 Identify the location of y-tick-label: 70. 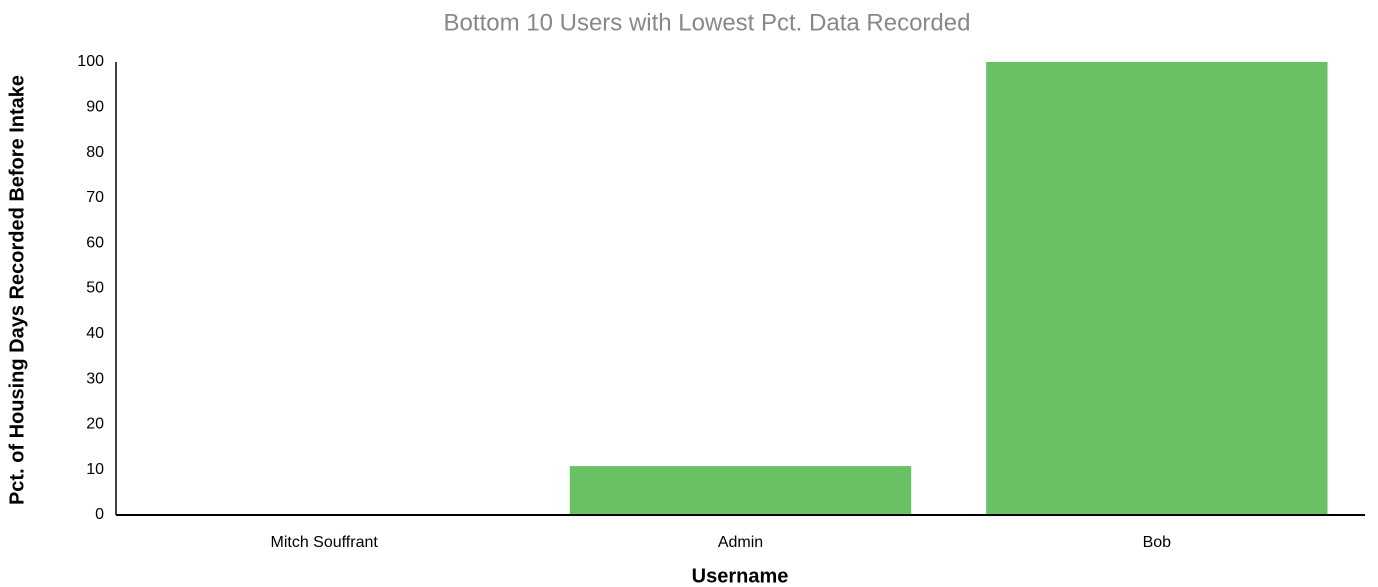
(95, 197).